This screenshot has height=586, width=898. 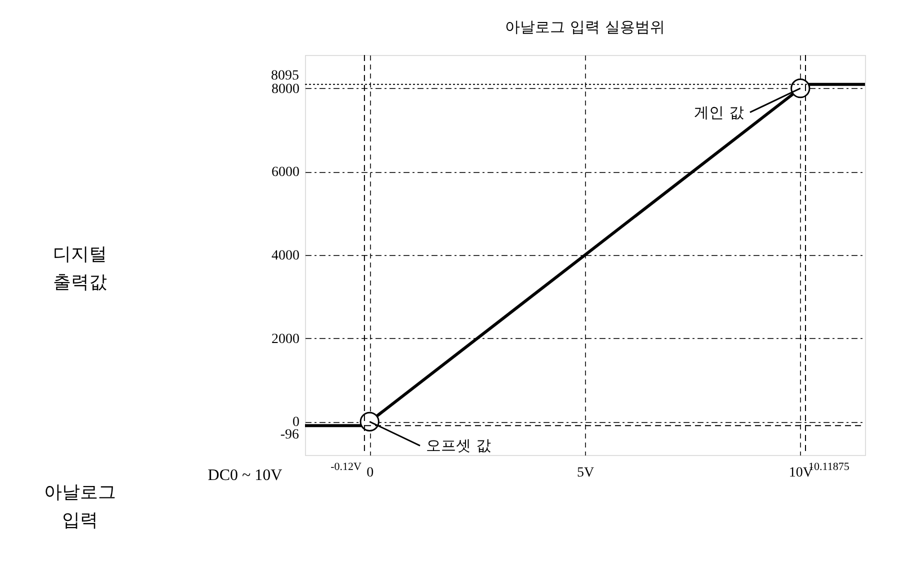 What do you see at coordinates (286, 339) in the screenshot?
I see `y-tick-label: 2000` at bounding box center [286, 339].